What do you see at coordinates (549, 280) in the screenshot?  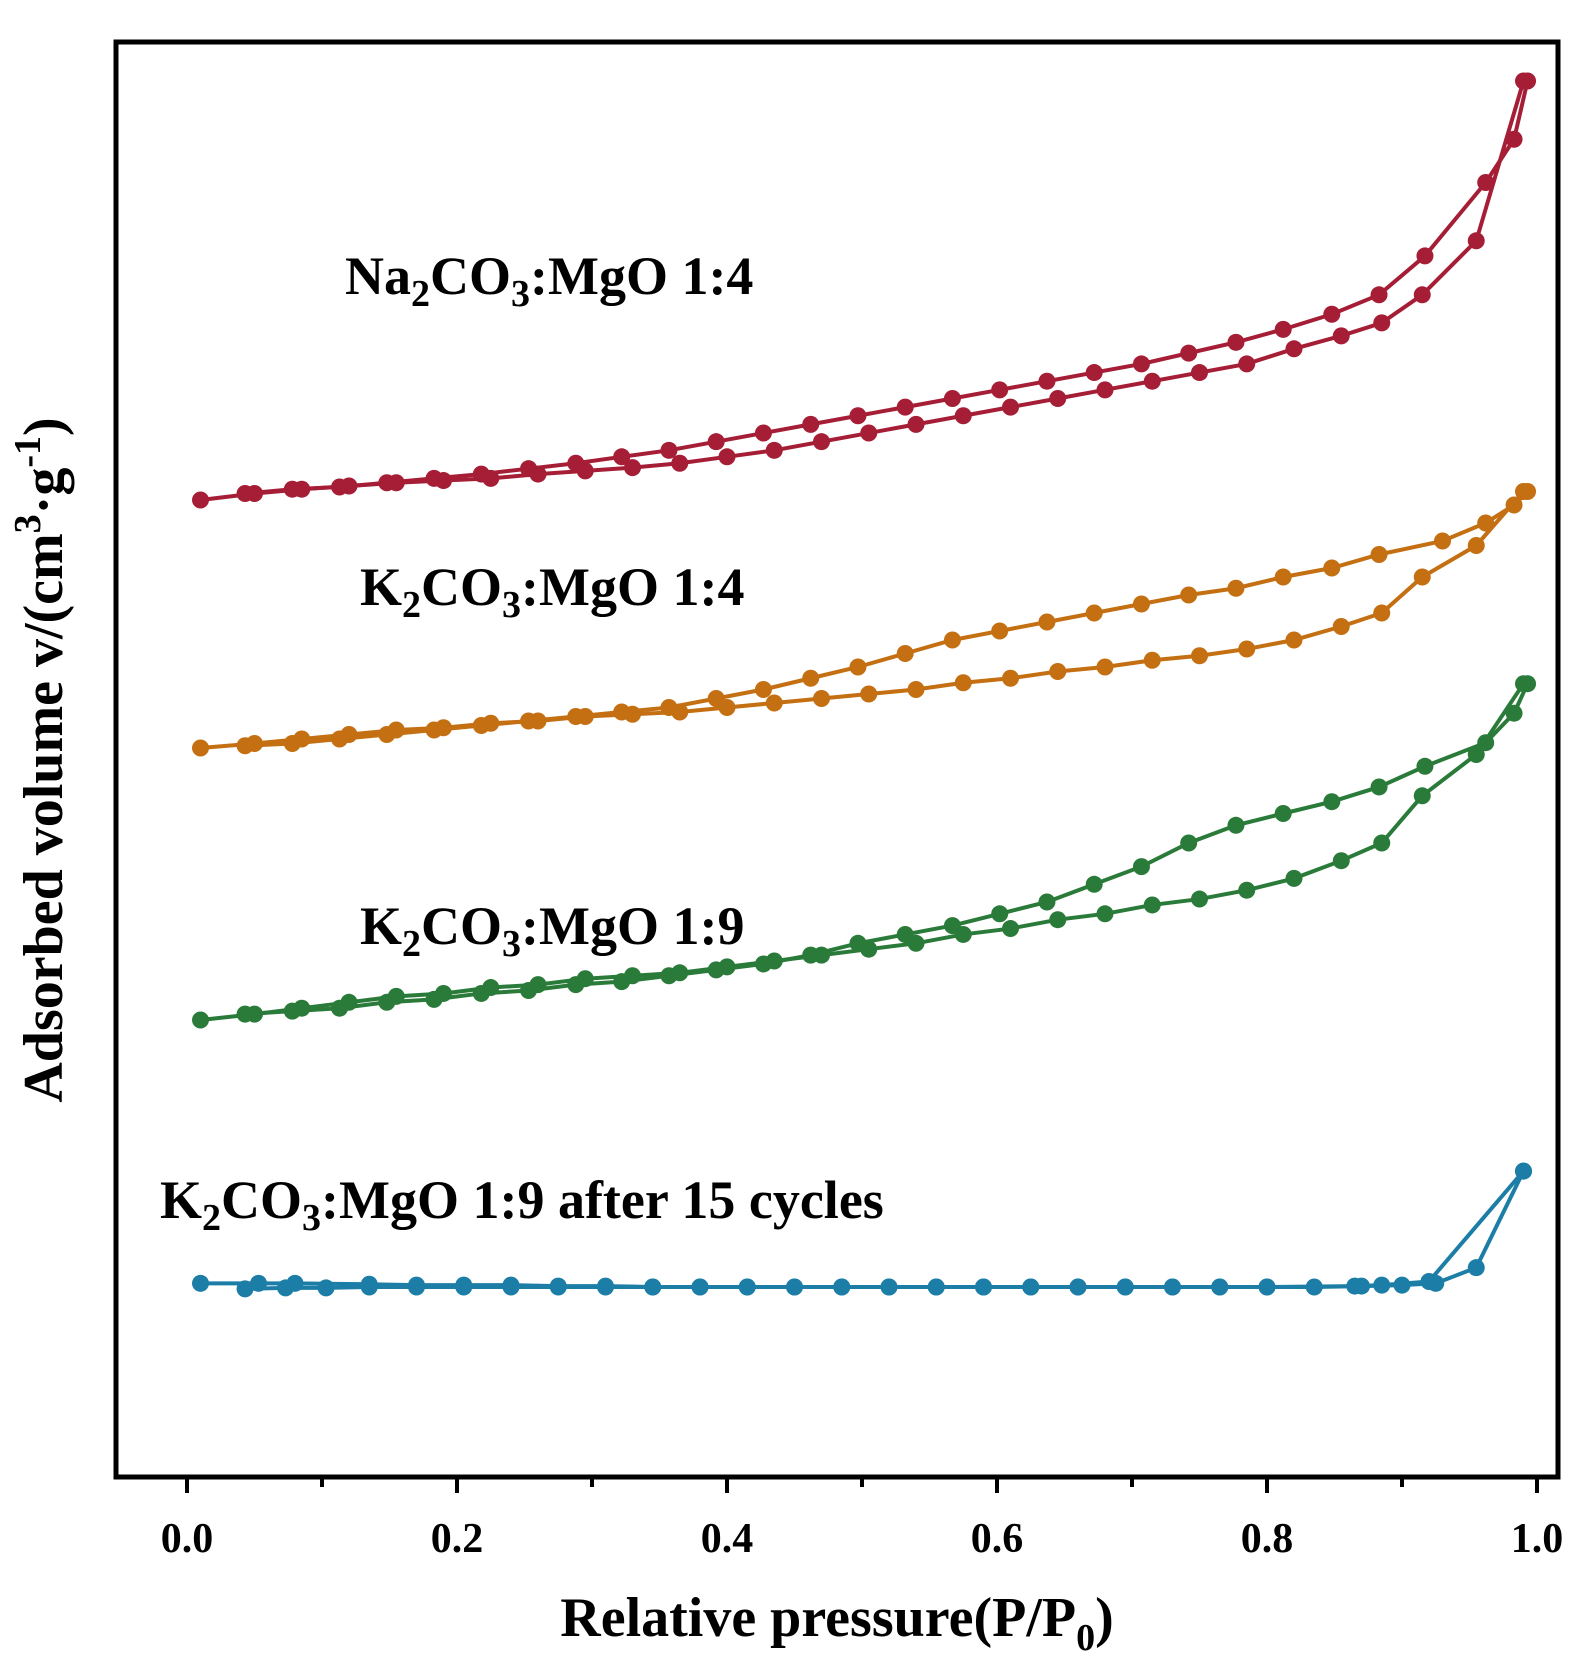 I see `series-label-0: Na2CO3:MgO 1:4` at bounding box center [549, 280].